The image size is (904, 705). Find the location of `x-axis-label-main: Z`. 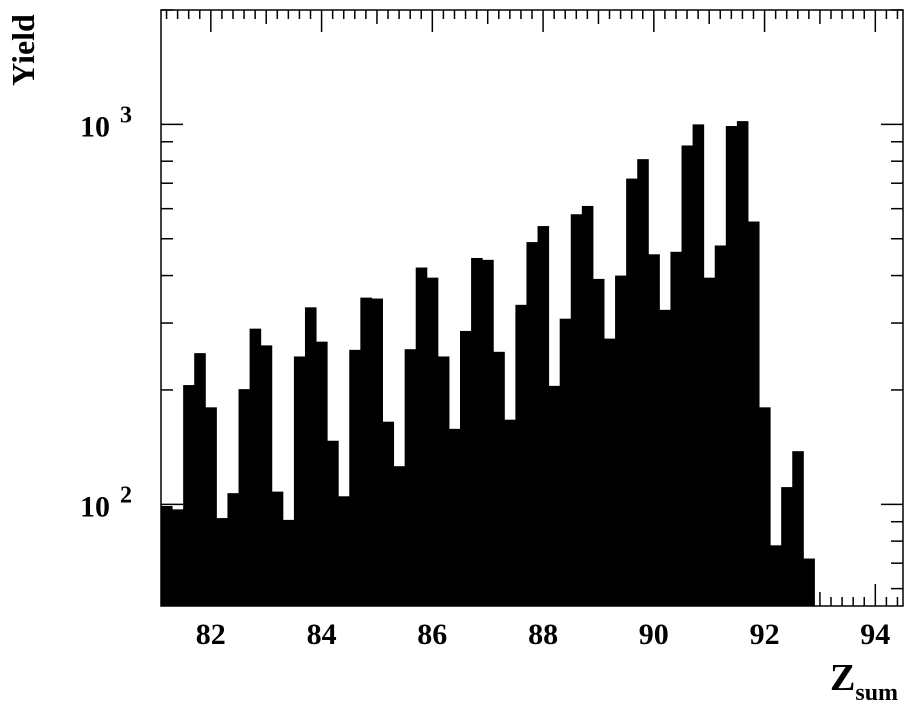

x-axis-label-main: Z is located at coordinates (842, 678).